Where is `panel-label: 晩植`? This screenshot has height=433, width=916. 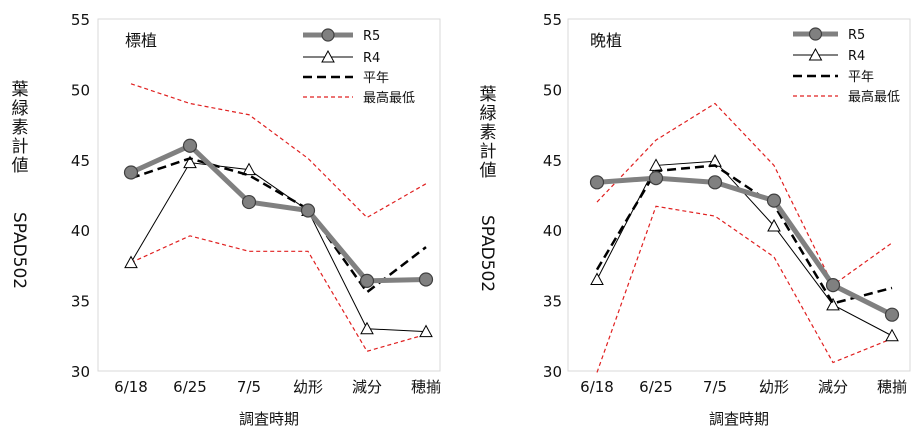 panel-label: 晩植 is located at coordinates (606, 40).